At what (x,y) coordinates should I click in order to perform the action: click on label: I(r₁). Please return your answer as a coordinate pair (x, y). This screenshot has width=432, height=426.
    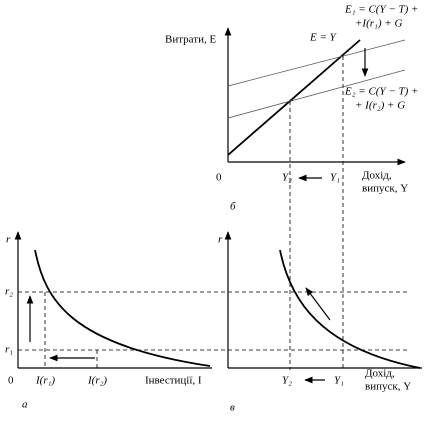
    Looking at the image, I should click on (45, 381).